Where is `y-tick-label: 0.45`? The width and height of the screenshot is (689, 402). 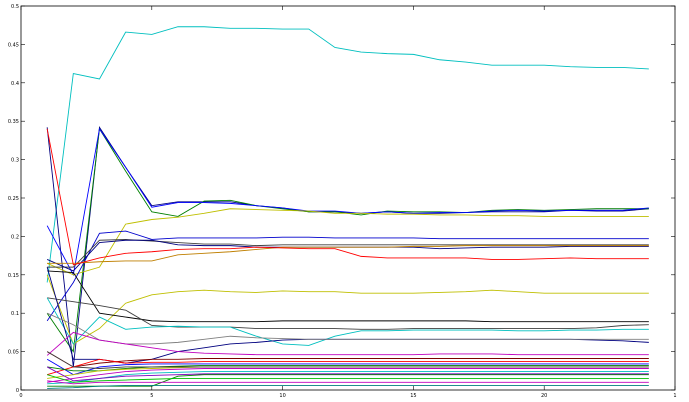 y-tick-label: 0.45 is located at coordinates (13, 45).